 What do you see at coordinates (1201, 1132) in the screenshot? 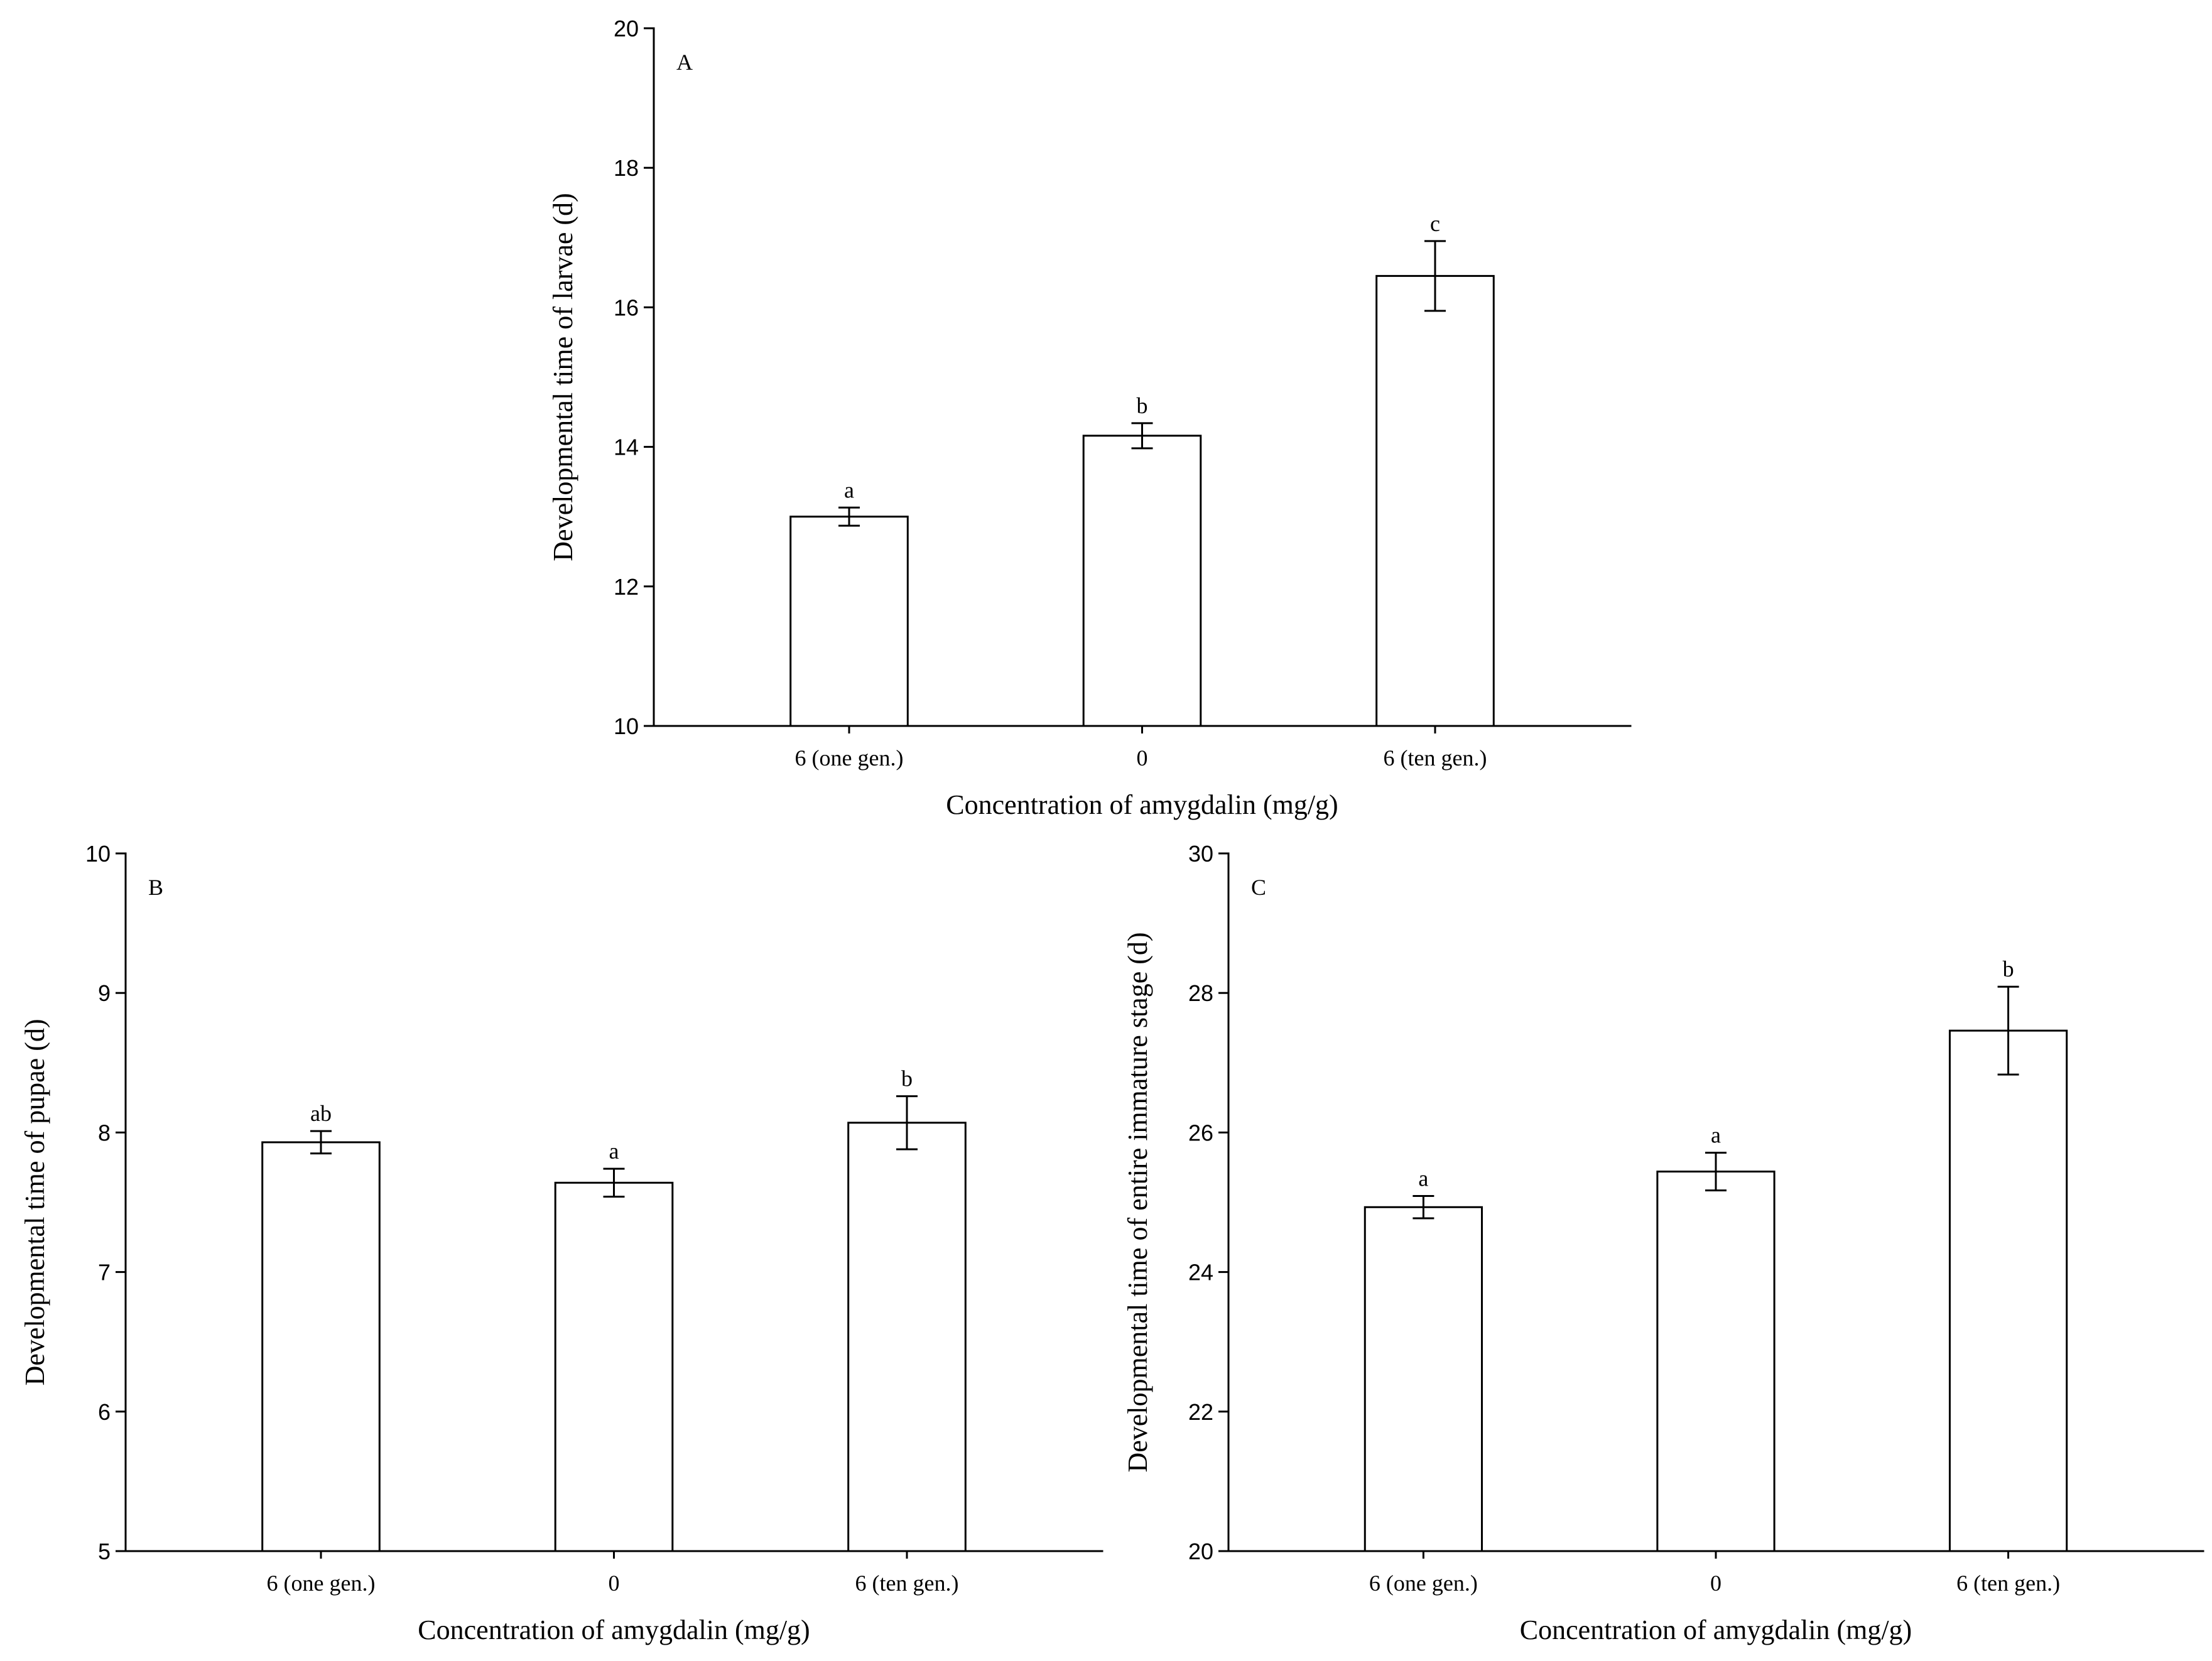
I see `y-tick-label: 26` at bounding box center [1201, 1132].